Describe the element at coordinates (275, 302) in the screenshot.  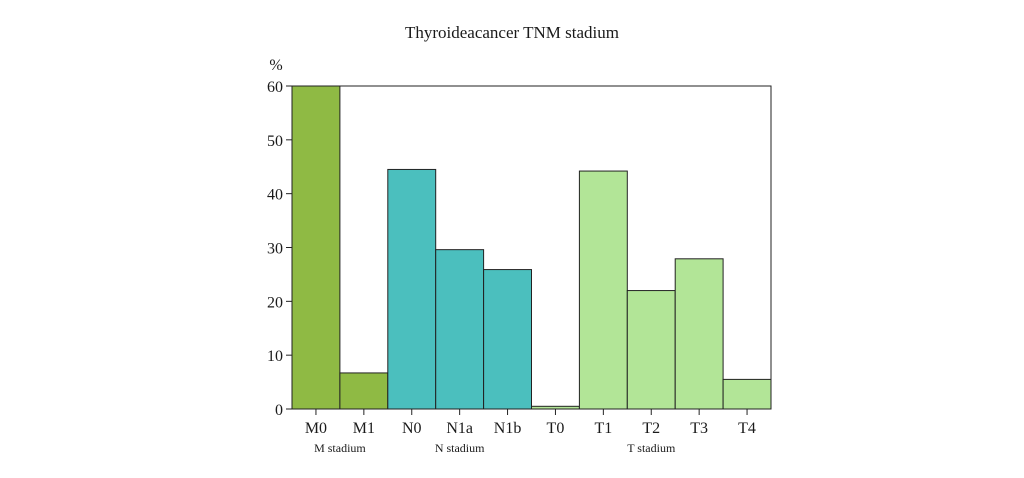
I see `y-tick-label: 20` at that location.